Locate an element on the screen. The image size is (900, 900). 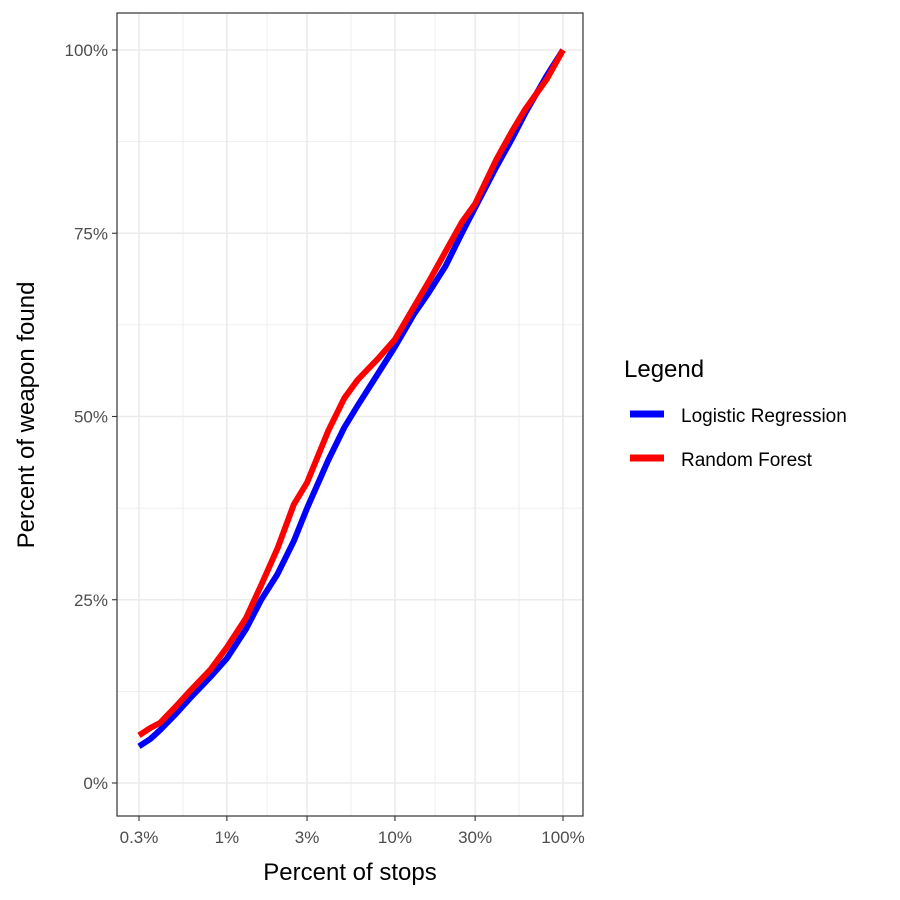
y-axis: 0% 25% 50% 75% 100% is located at coordinates (91, 417).